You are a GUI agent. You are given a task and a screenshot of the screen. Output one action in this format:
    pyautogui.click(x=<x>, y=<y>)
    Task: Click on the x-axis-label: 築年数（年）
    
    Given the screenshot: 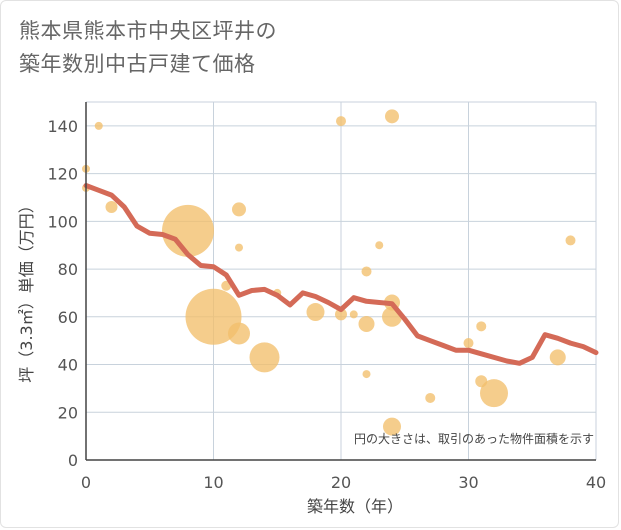 What is the action you would take?
    pyautogui.click(x=355, y=506)
    